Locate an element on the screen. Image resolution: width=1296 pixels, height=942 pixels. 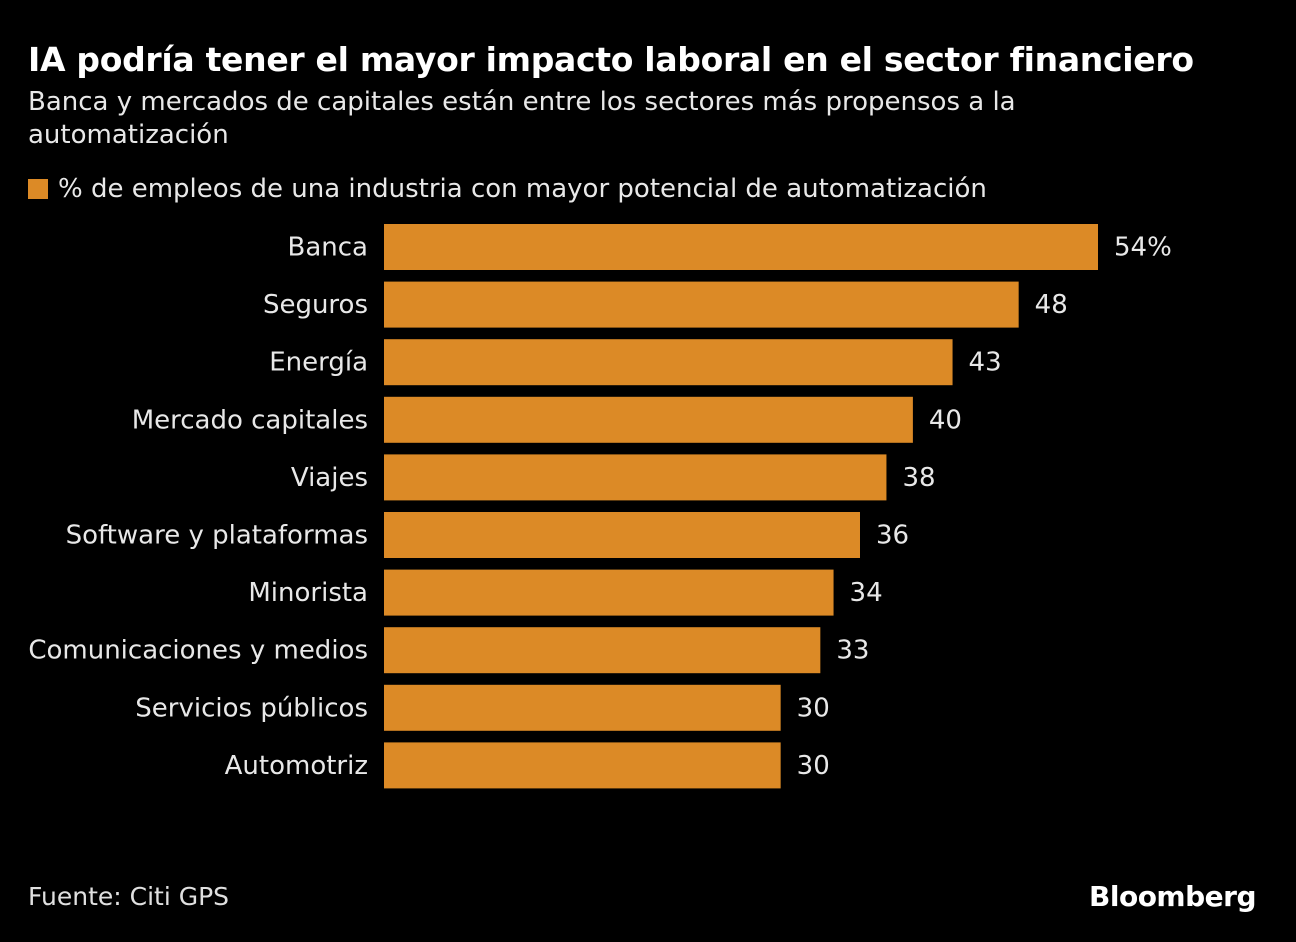
category-label: Banca is located at coordinates (328, 248).